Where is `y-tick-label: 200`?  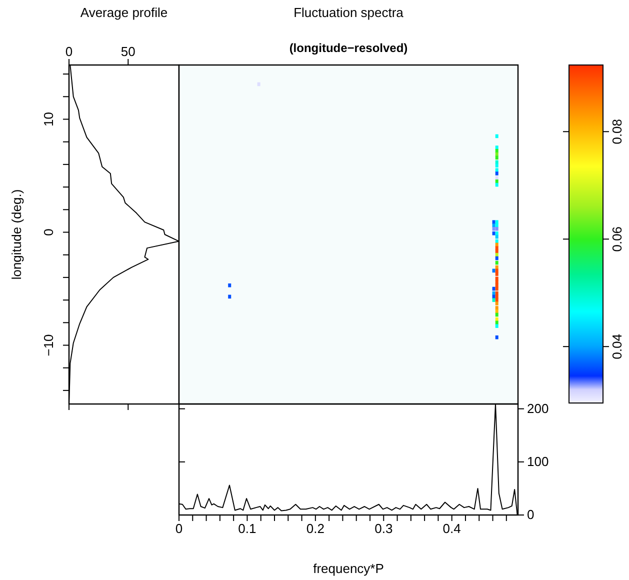
y-tick-label: 200 is located at coordinates (538, 408).